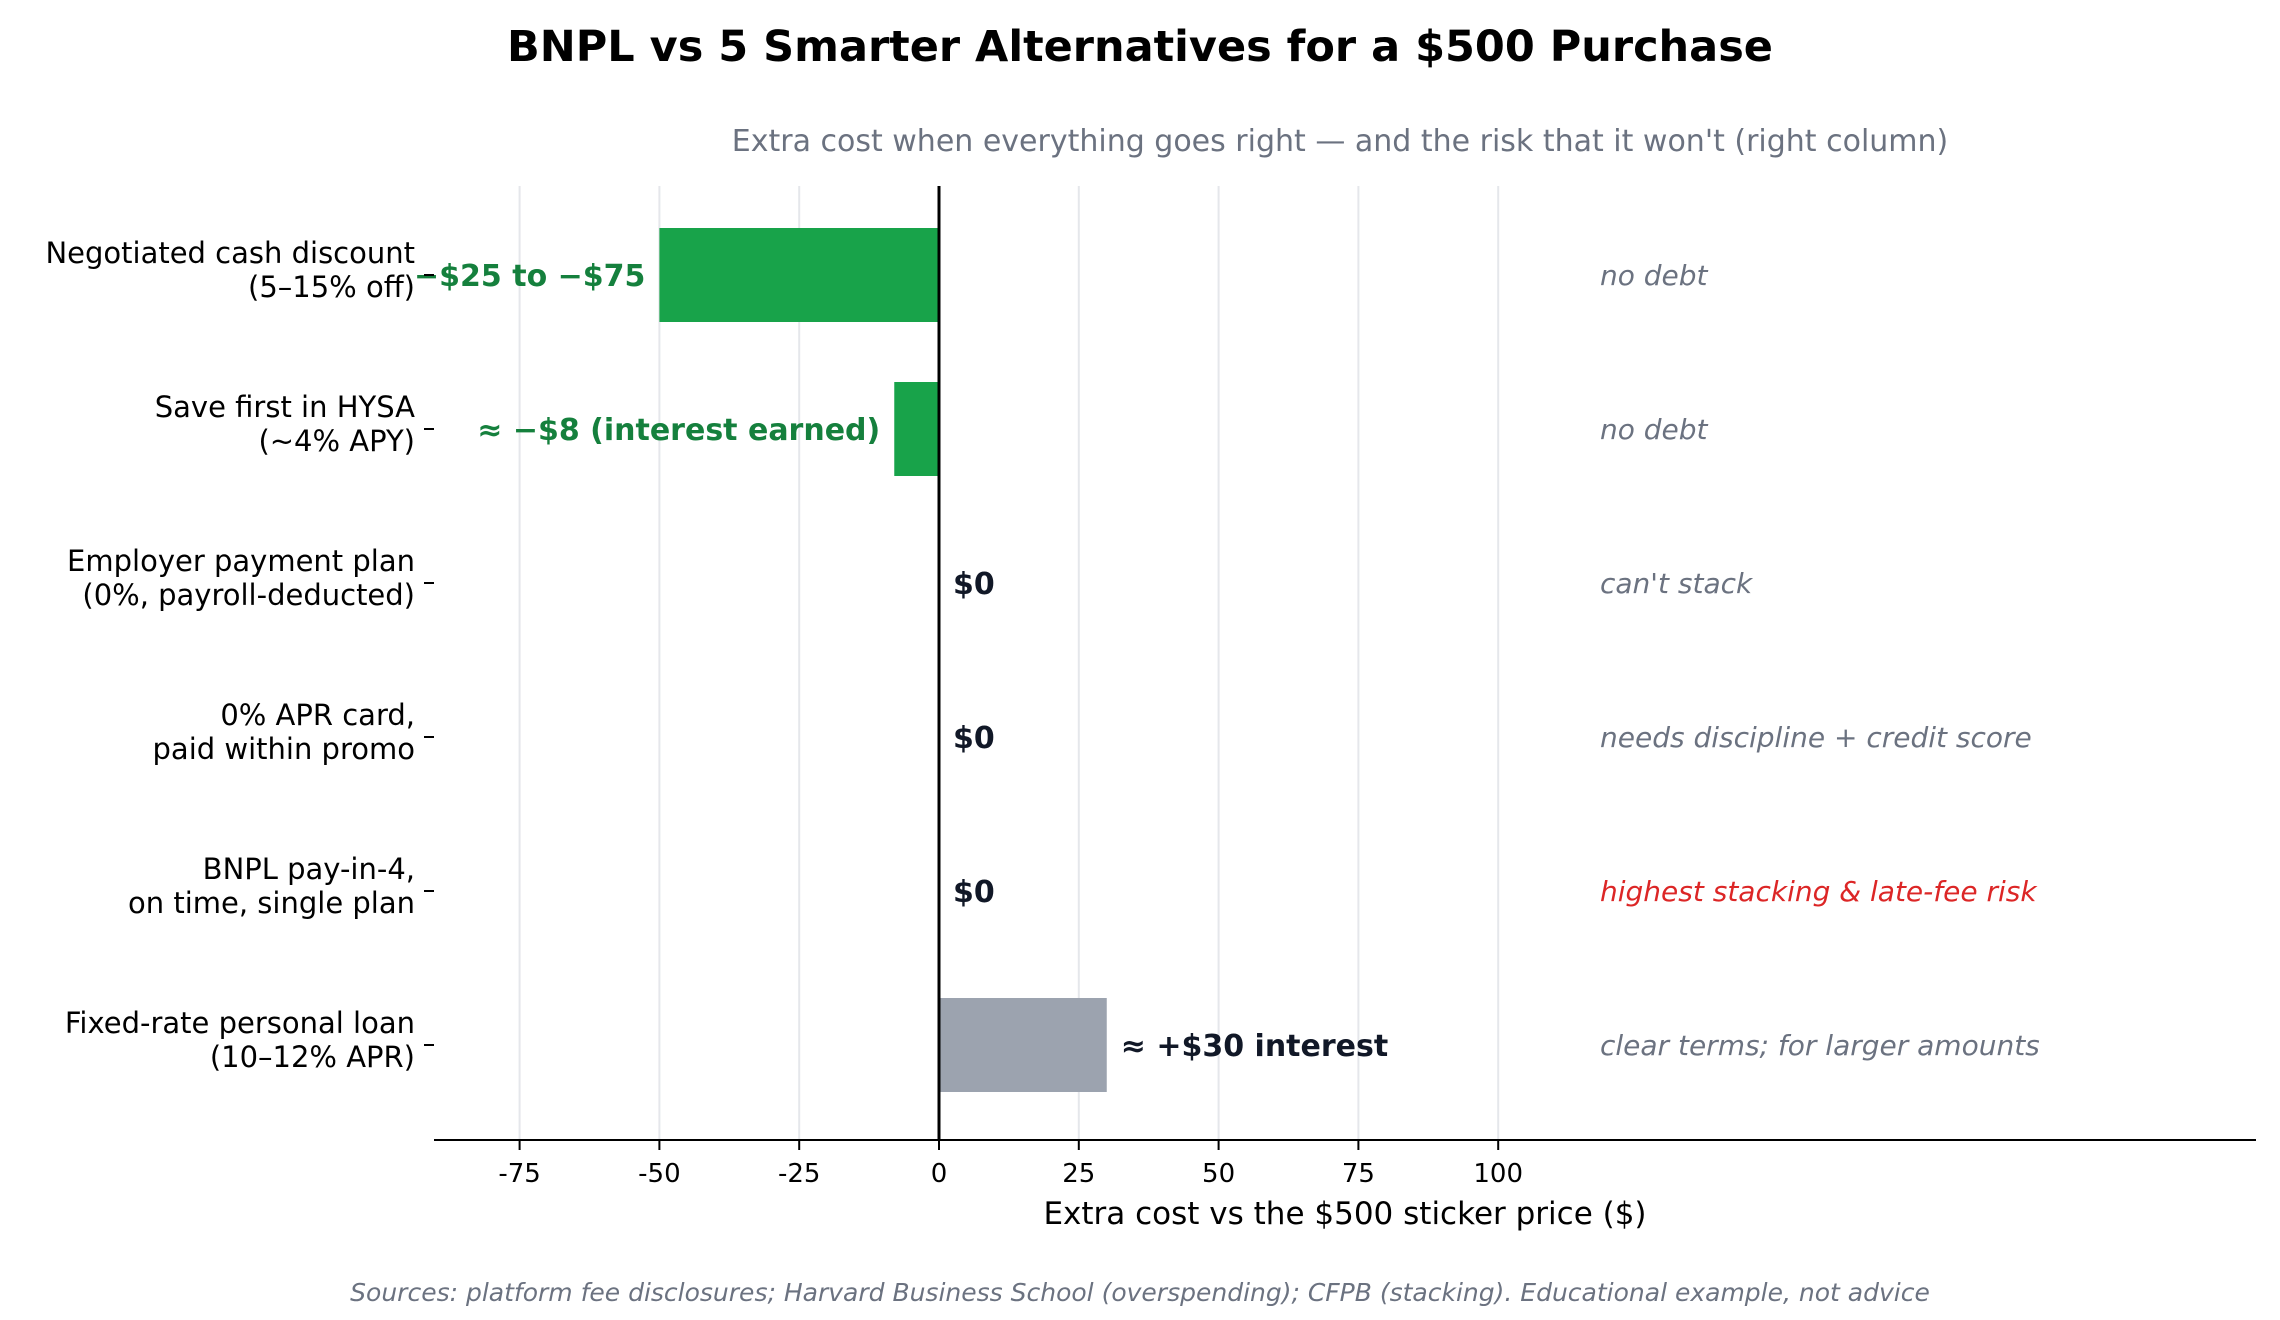 This screenshot has height=1320, width=2280. Describe the element at coordinates (939, 1174) in the screenshot. I see `x-tick-label: 0` at that location.